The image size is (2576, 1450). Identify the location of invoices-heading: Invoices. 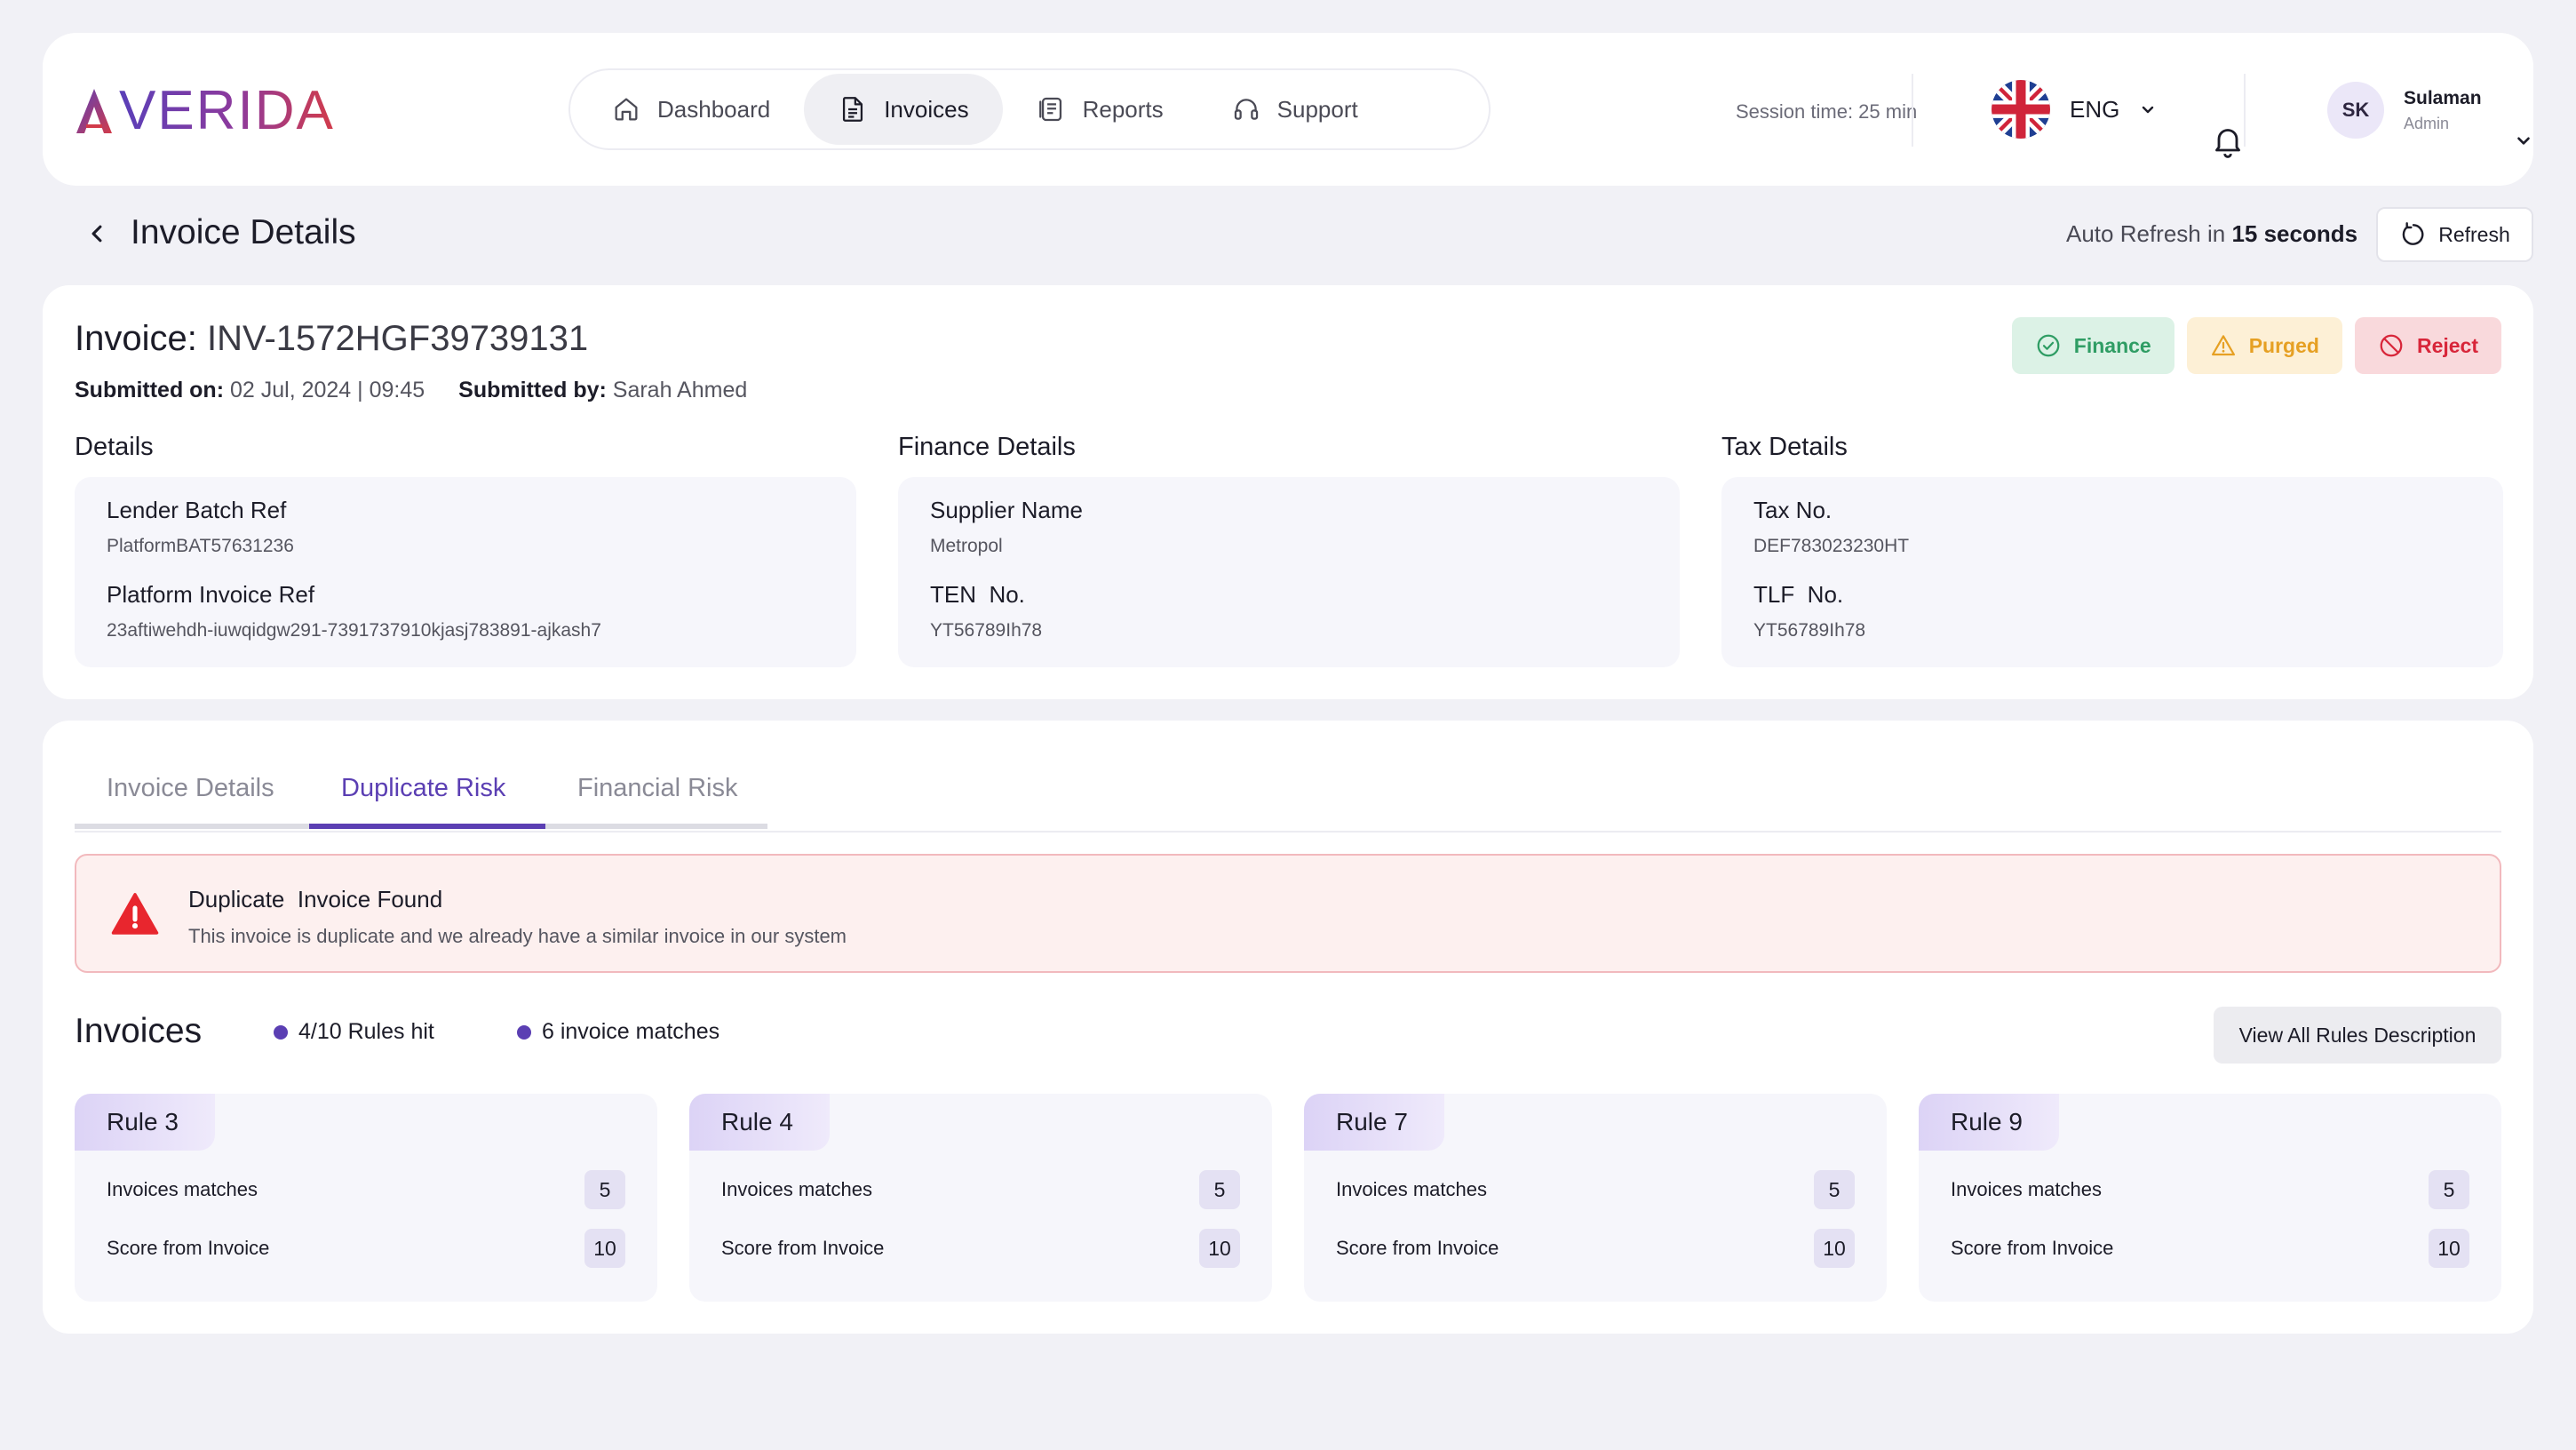
(139, 1031).